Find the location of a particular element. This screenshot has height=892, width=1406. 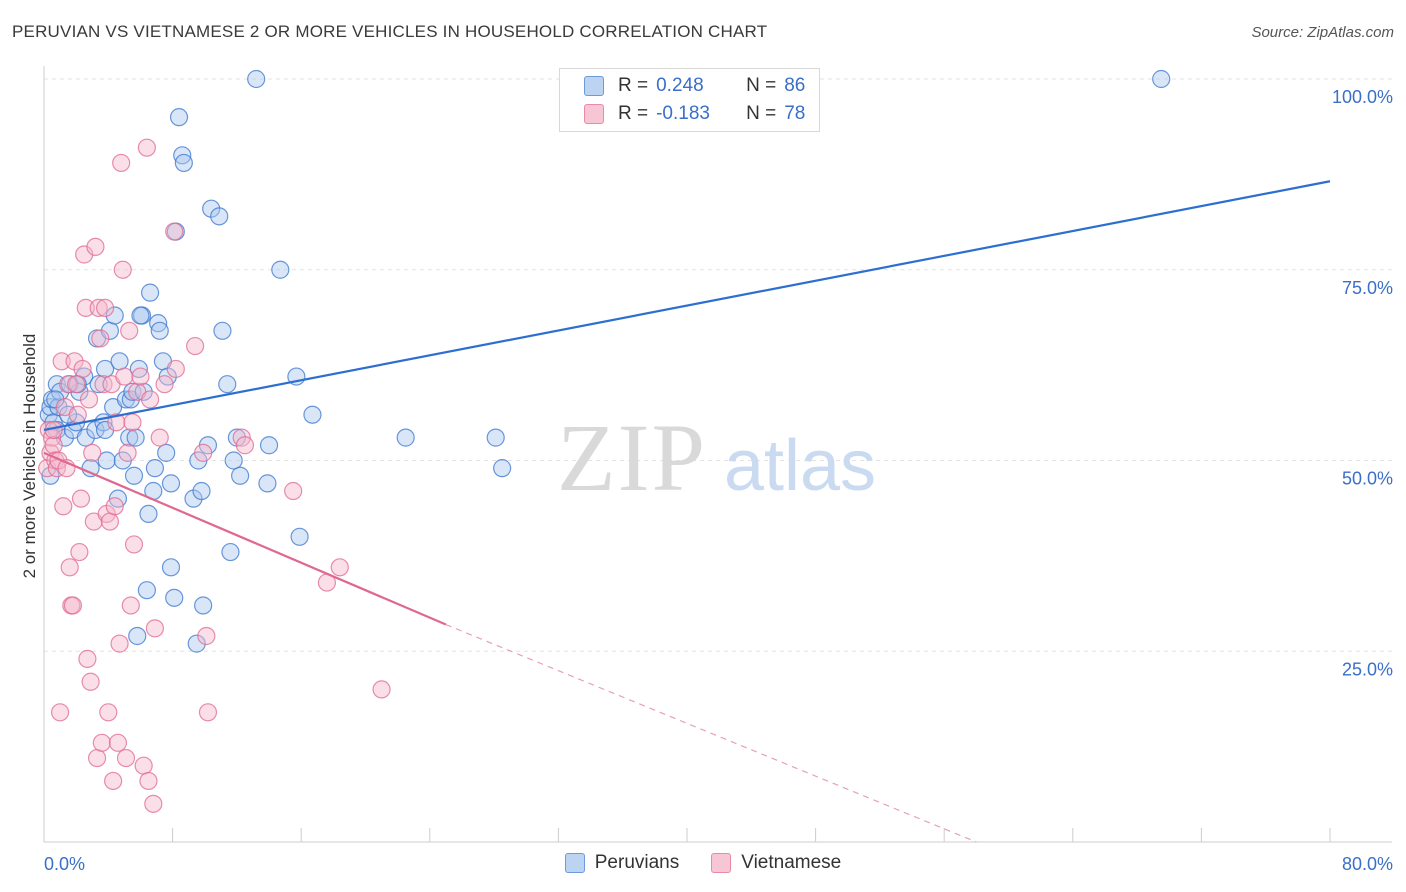

trend-line-vietnamese-extrapolated is located at coordinates (711, 733).